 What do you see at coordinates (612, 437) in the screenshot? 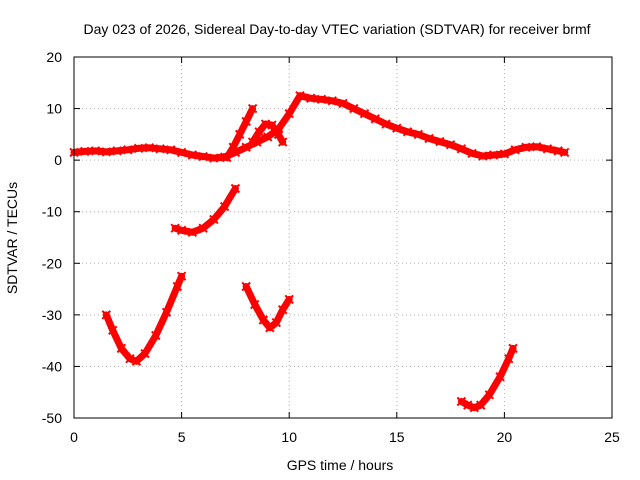
I see `x-tick-label: 25` at bounding box center [612, 437].